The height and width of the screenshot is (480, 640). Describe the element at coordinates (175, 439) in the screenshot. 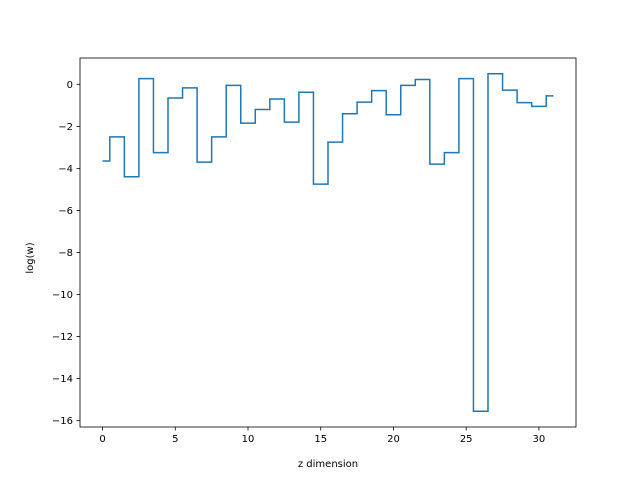

I see `x-tick-label: 5` at that location.